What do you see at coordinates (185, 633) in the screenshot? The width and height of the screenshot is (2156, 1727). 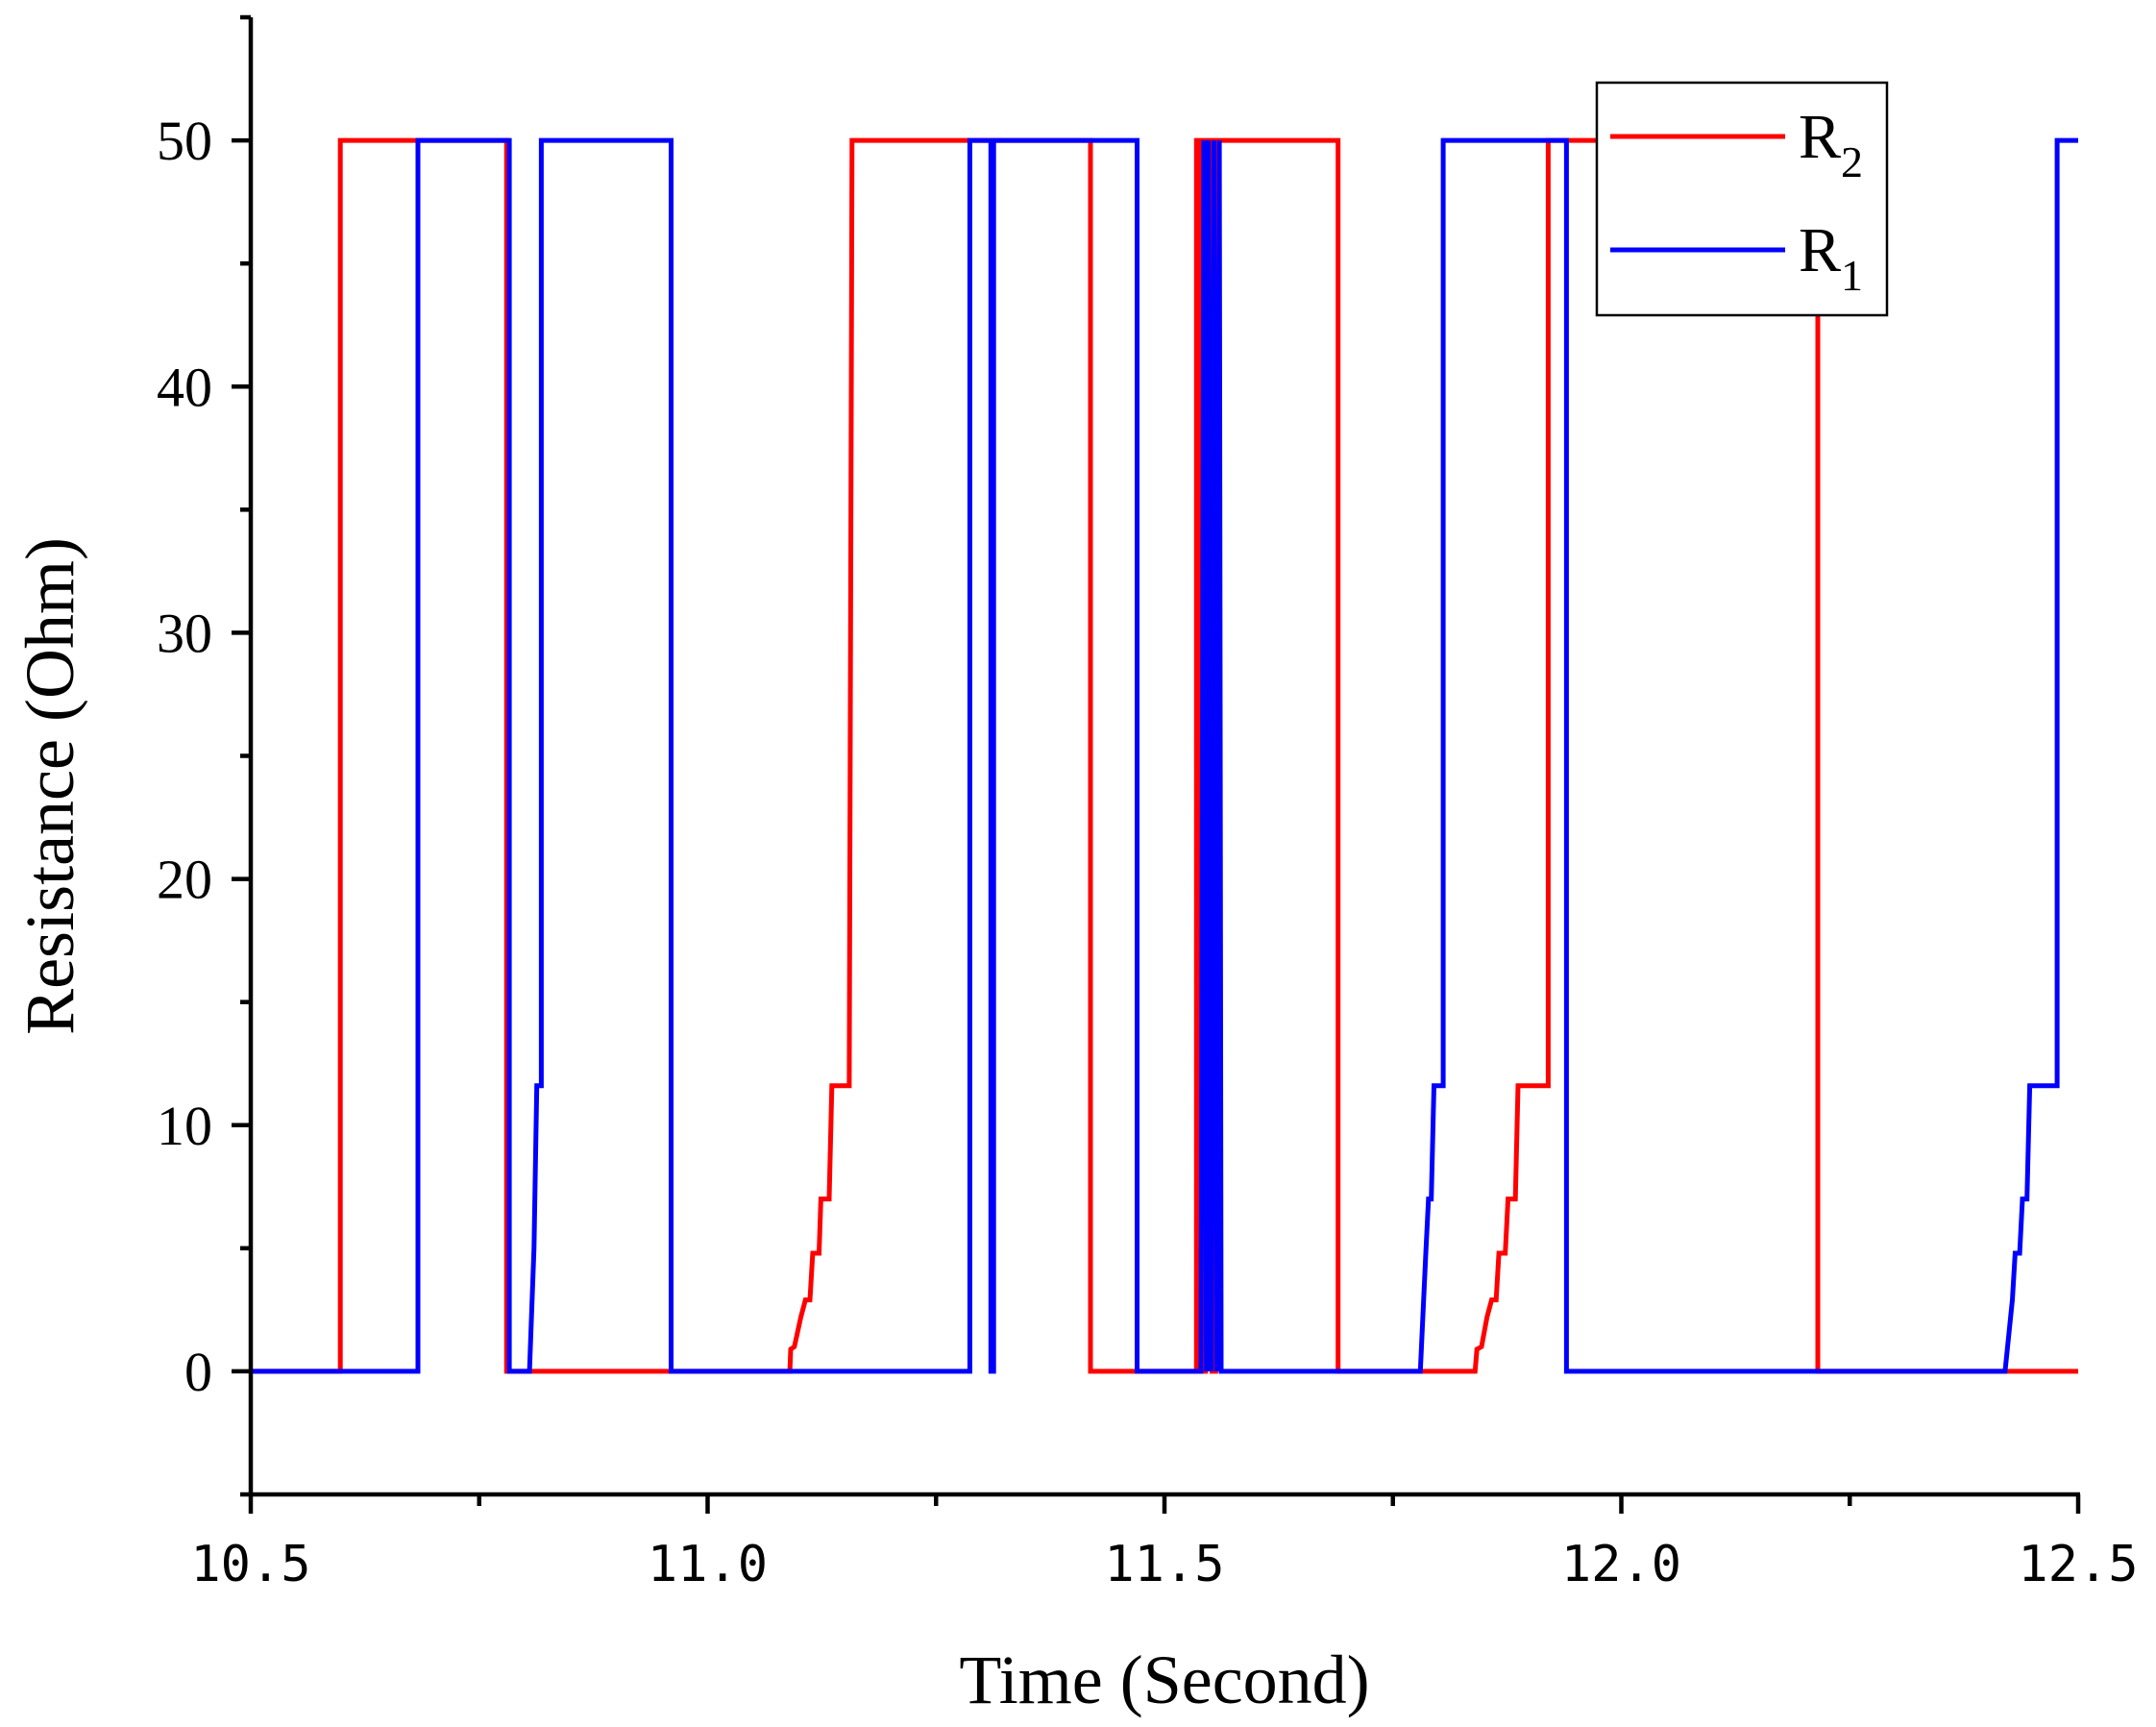 I see `y-tick-label: 30` at bounding box center [185, 633].